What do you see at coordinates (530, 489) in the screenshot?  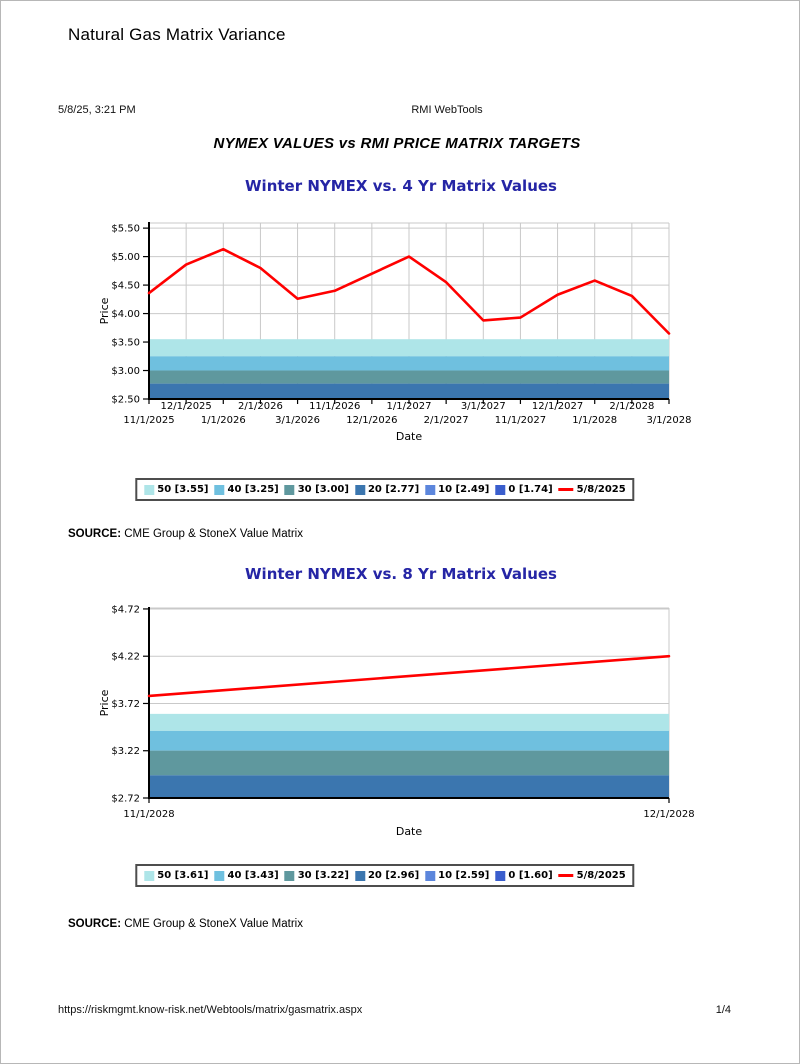 I see `legend-label: 0 [1.74]` at bounding box center [530, 489].